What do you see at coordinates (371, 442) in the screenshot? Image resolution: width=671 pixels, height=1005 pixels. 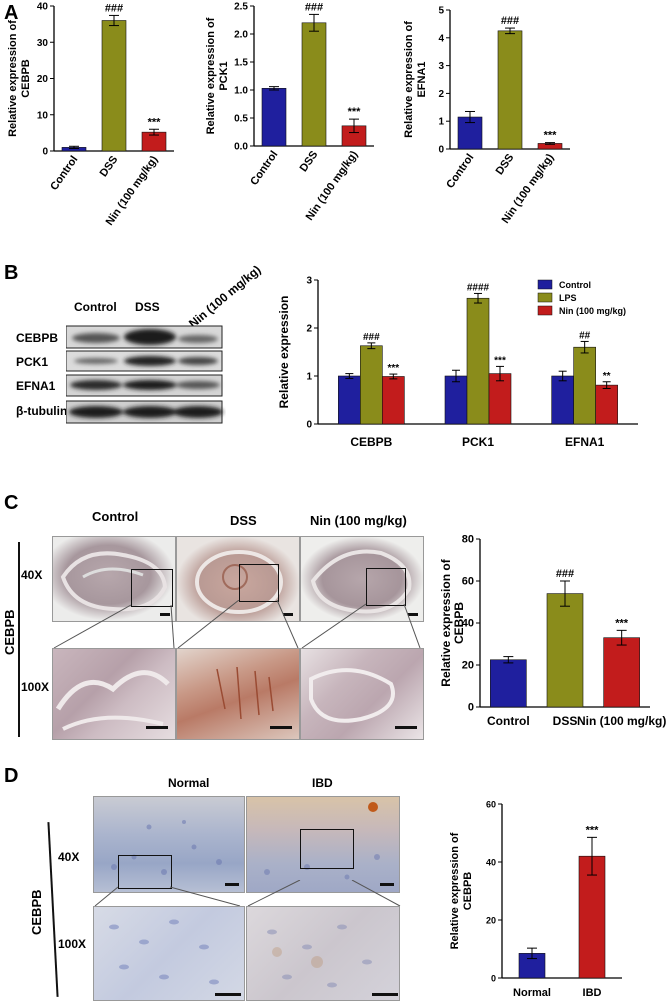 I see `category-label: CEBPB` at bounding box center [371, 442].